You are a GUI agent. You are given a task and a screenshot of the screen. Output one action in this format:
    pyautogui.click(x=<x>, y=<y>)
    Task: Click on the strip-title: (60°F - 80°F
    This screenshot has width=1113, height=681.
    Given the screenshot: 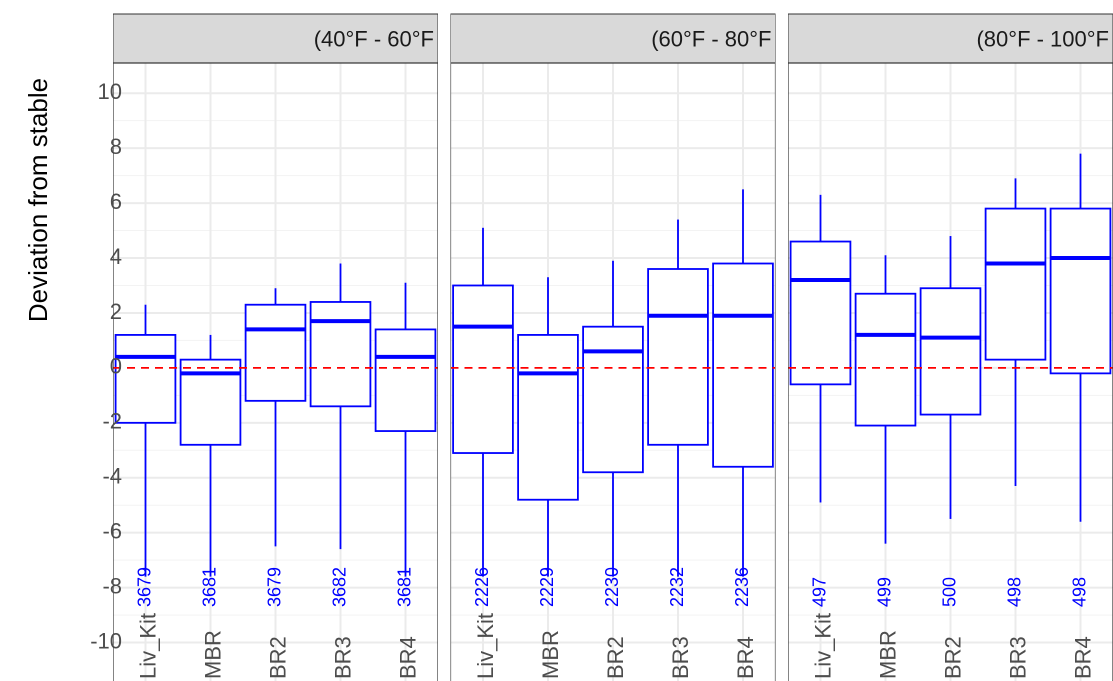 What is the action you would take?
    pyautogui.click(x=711, y=38)
    